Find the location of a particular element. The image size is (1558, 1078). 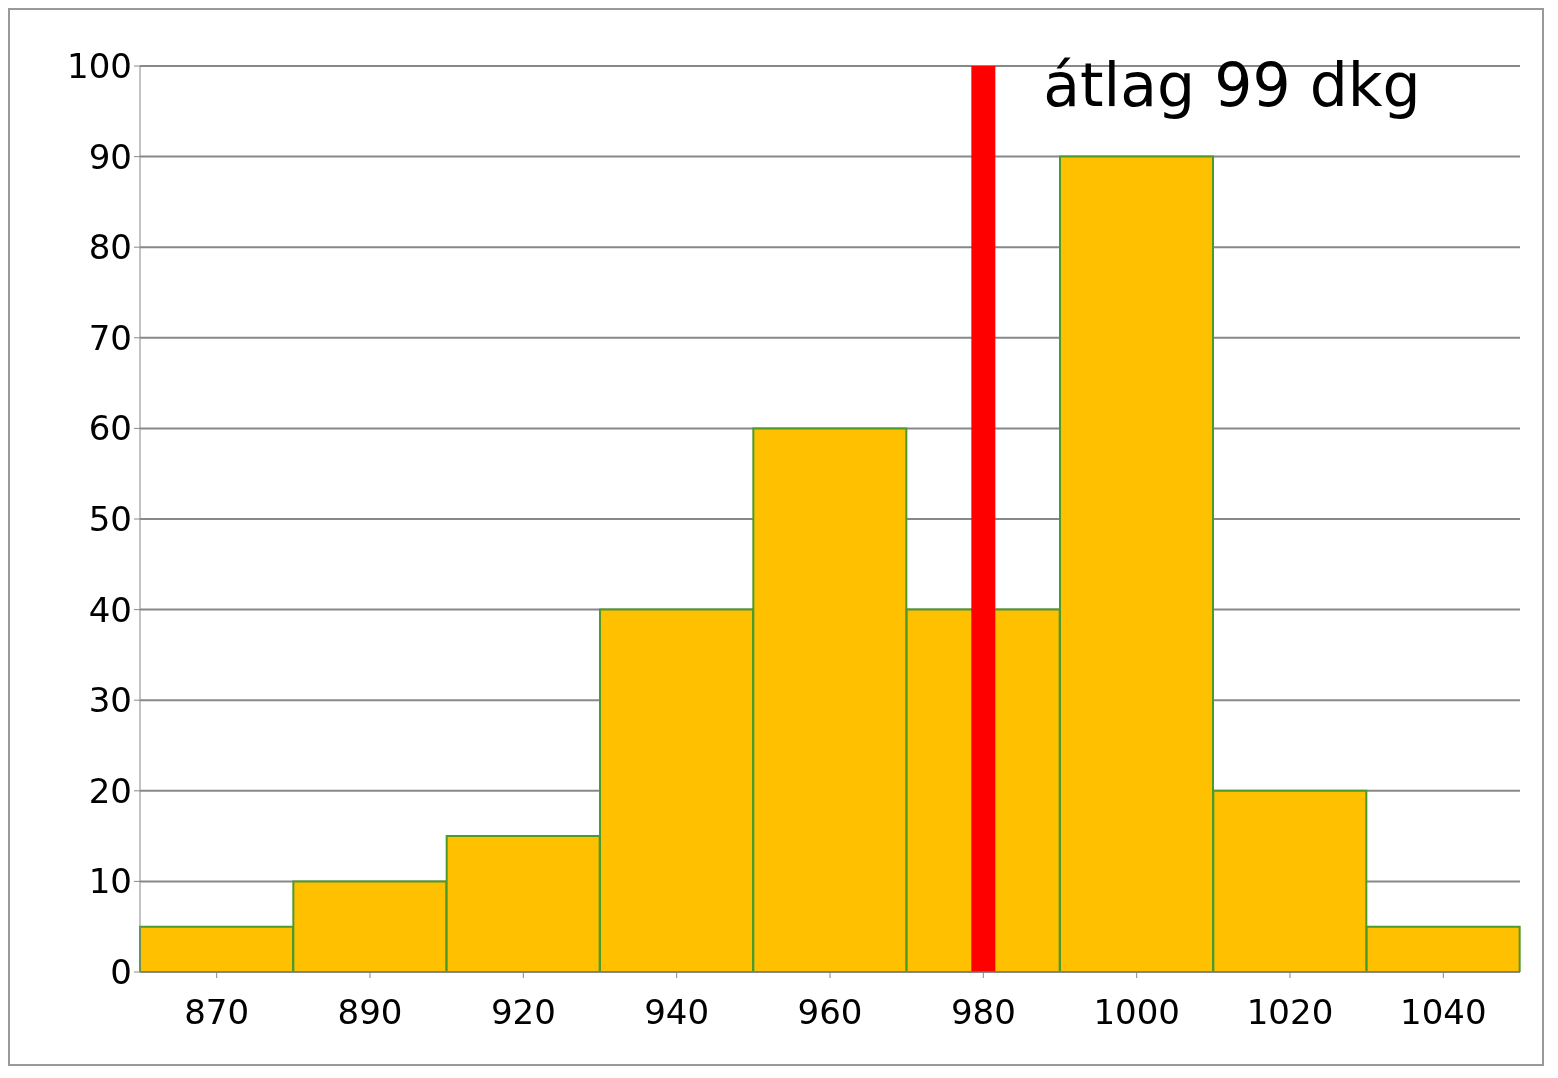

ref-line-label: átlag 99 dkg is located at coordinates (1232, 85).